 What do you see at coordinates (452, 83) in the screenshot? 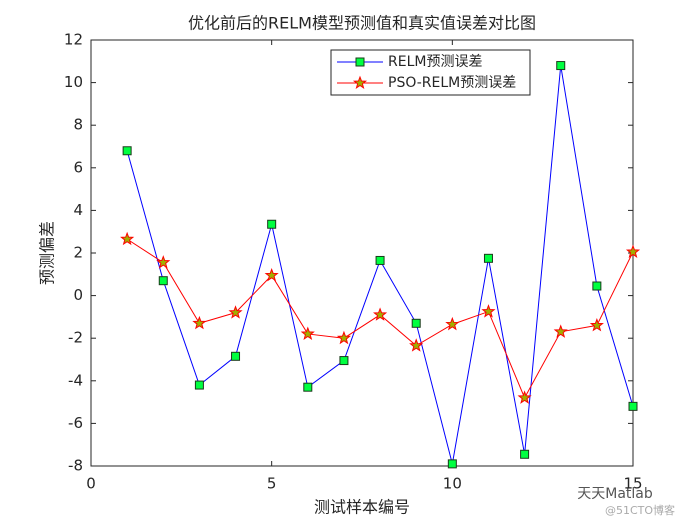
I see `legend-label: PSO-RELM预测误差` at bounding box center [452, 83].